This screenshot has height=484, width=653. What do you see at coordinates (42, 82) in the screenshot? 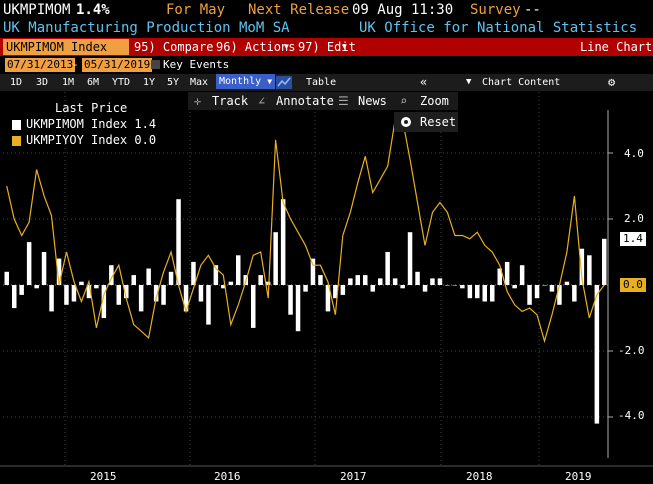
I see `period-3d: 3D` at bounding box center [42, 82].